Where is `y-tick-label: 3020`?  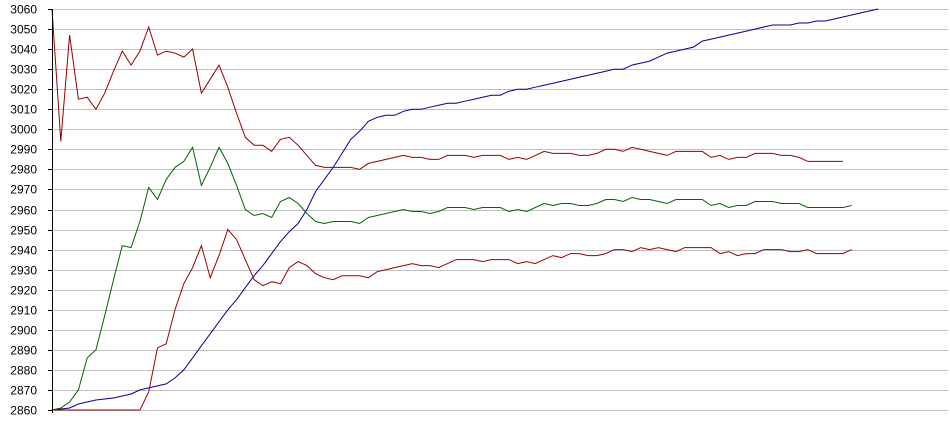 y-tick-label: 3020 is located at coordinates (23, 90).